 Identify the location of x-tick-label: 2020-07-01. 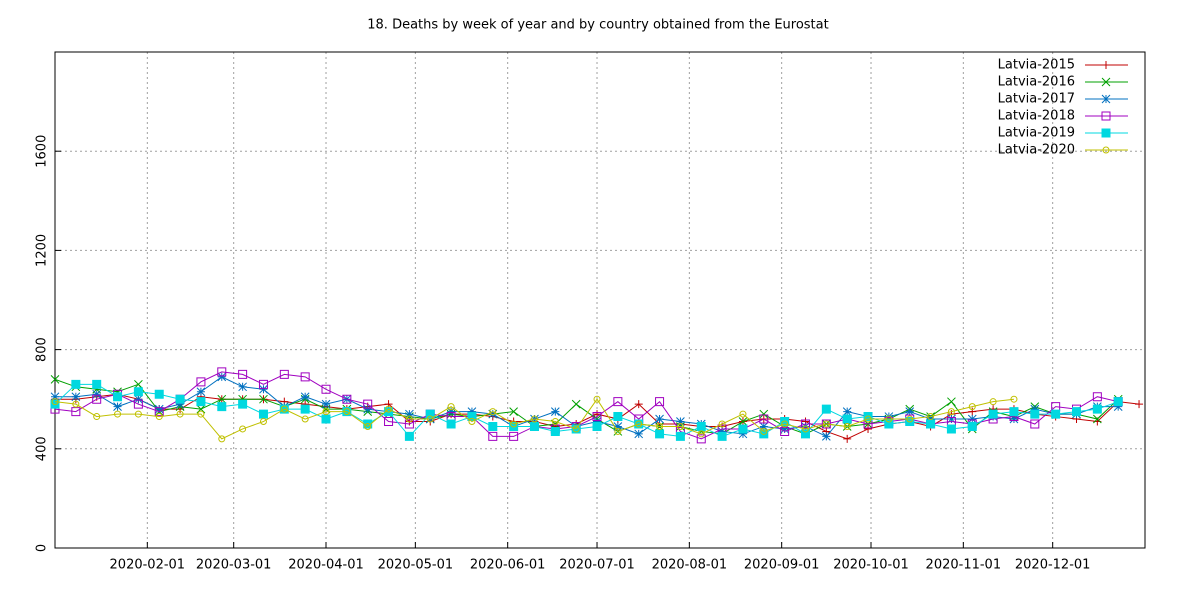
(597, 565).